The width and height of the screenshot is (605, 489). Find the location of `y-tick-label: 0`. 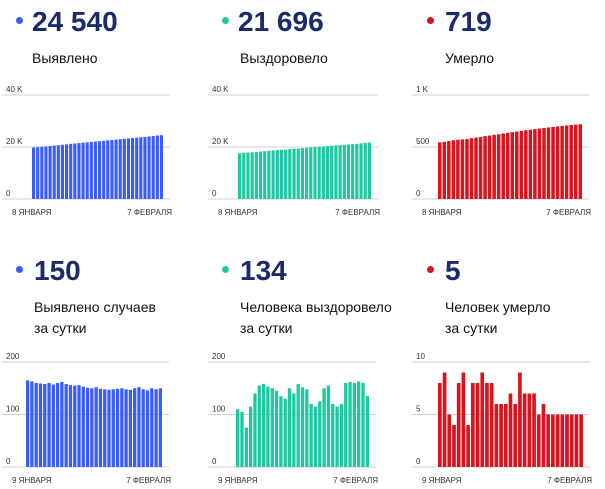

y-tick-label: 0 is located at coordinates (8, 461).